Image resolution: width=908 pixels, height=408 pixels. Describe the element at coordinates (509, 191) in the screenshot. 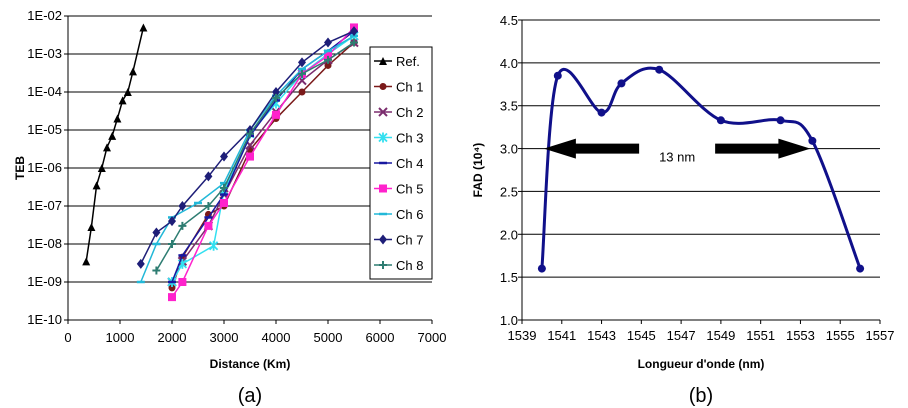

I see `y-tick-label: 2.5` at that location.